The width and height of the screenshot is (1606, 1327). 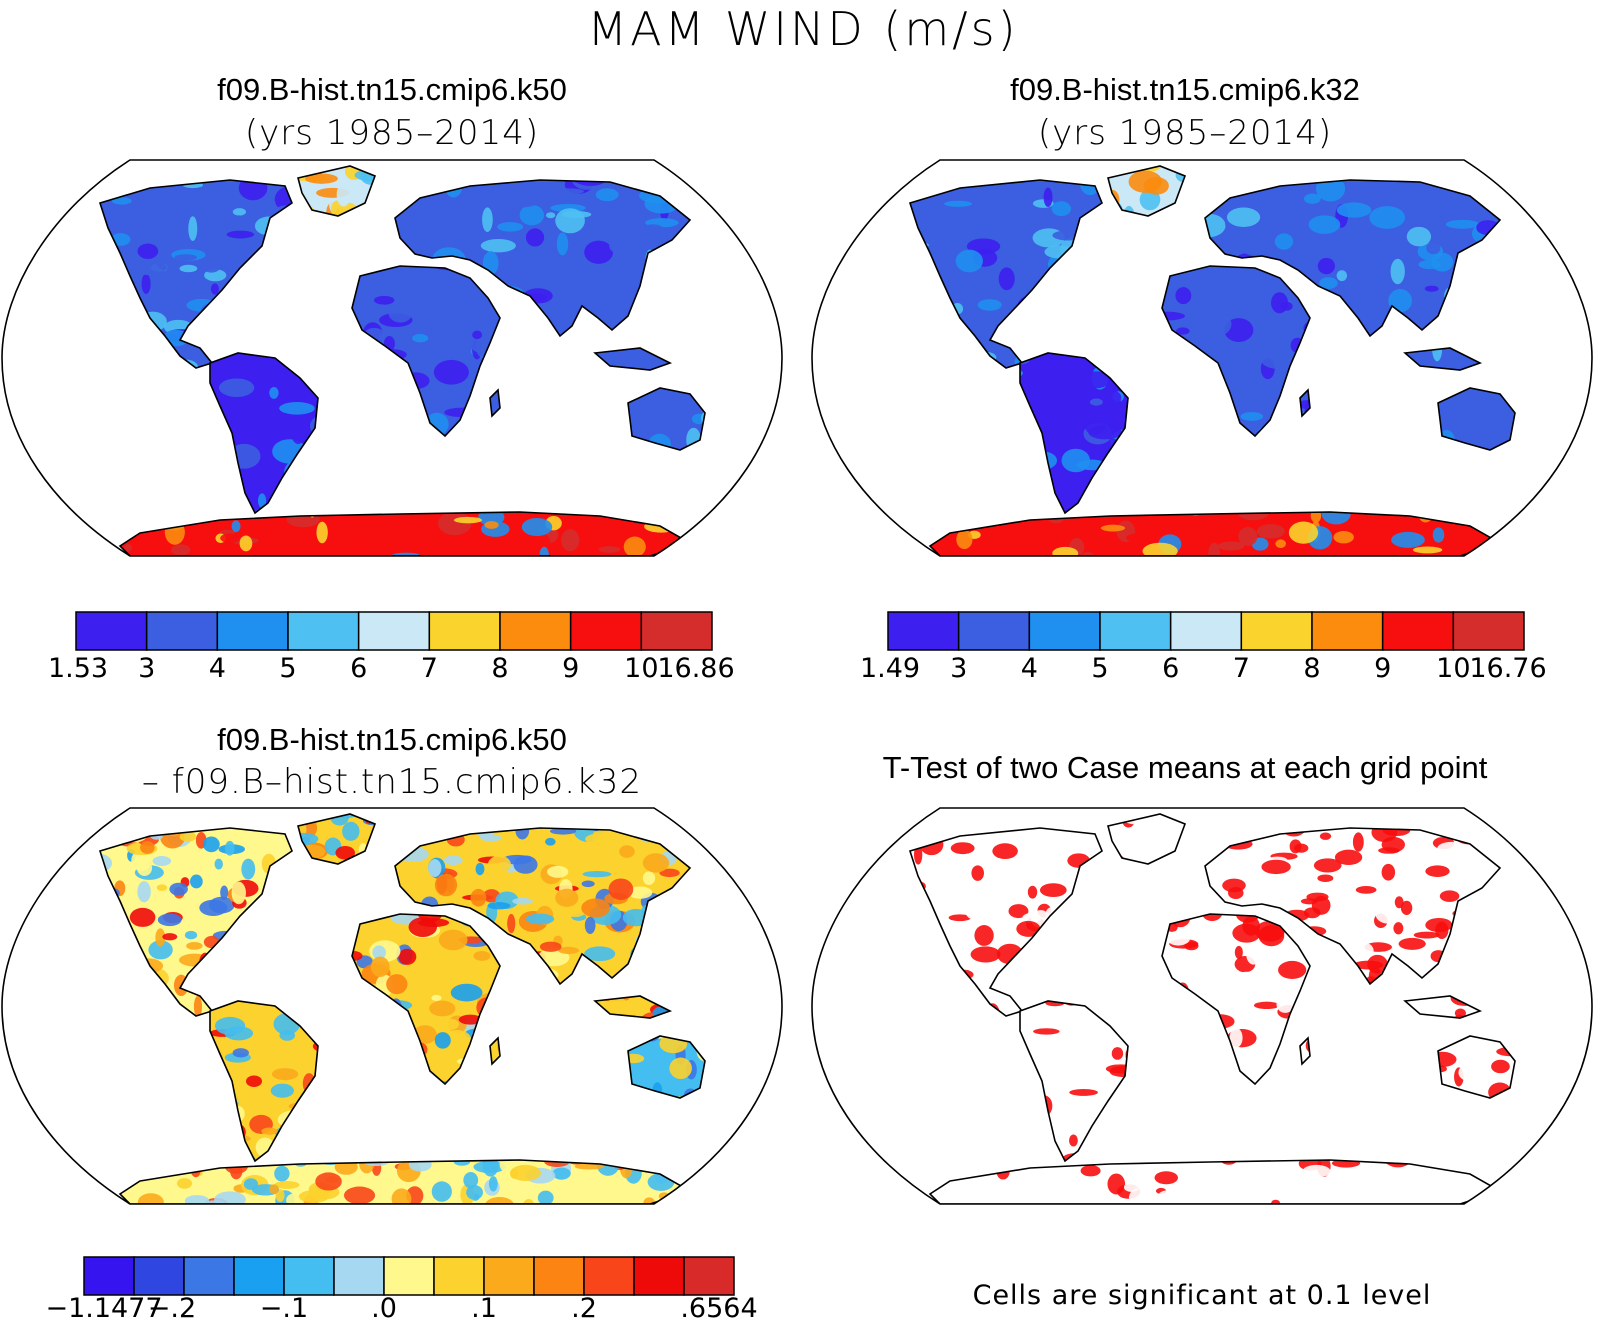 What do you see at coordinates (1185, 89) in the screenshot?
I see `panel-k32-title: f09.B-hist.tn15.cmip6.k32` at bounding box center [1185, 89].